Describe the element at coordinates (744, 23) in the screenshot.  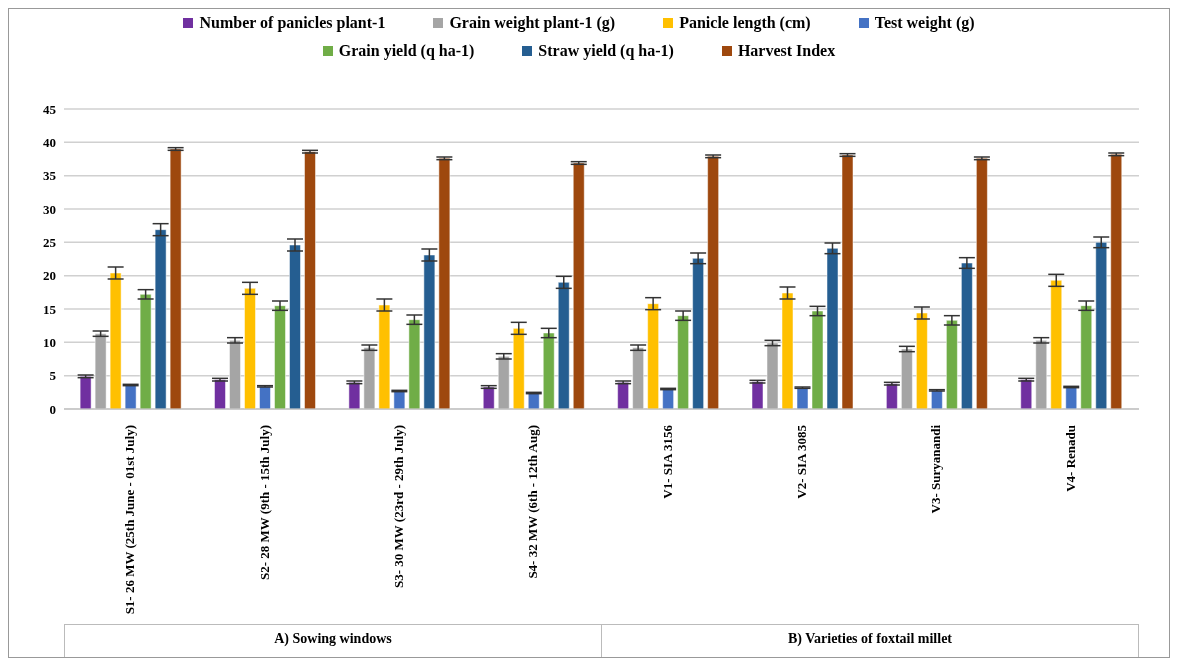
I see `legend-label: Panicle length (cm)` at that location.